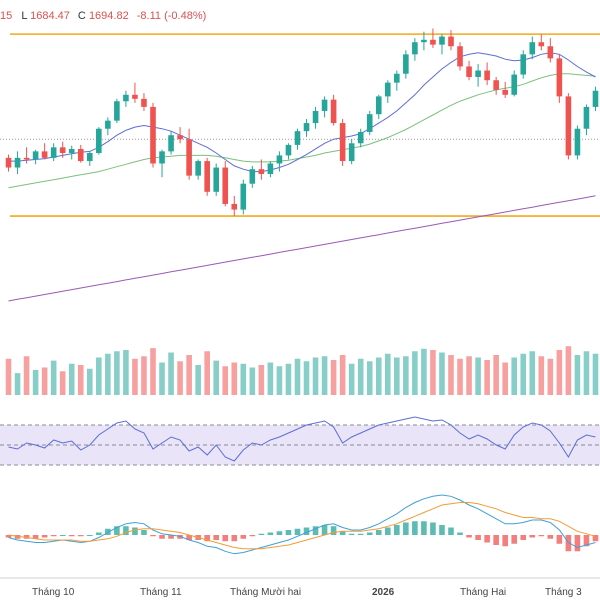  What do you see at coordinates (109, 16) in the screenshot?
I see `close-value: 1694.82` at bounding box center [109, 16].